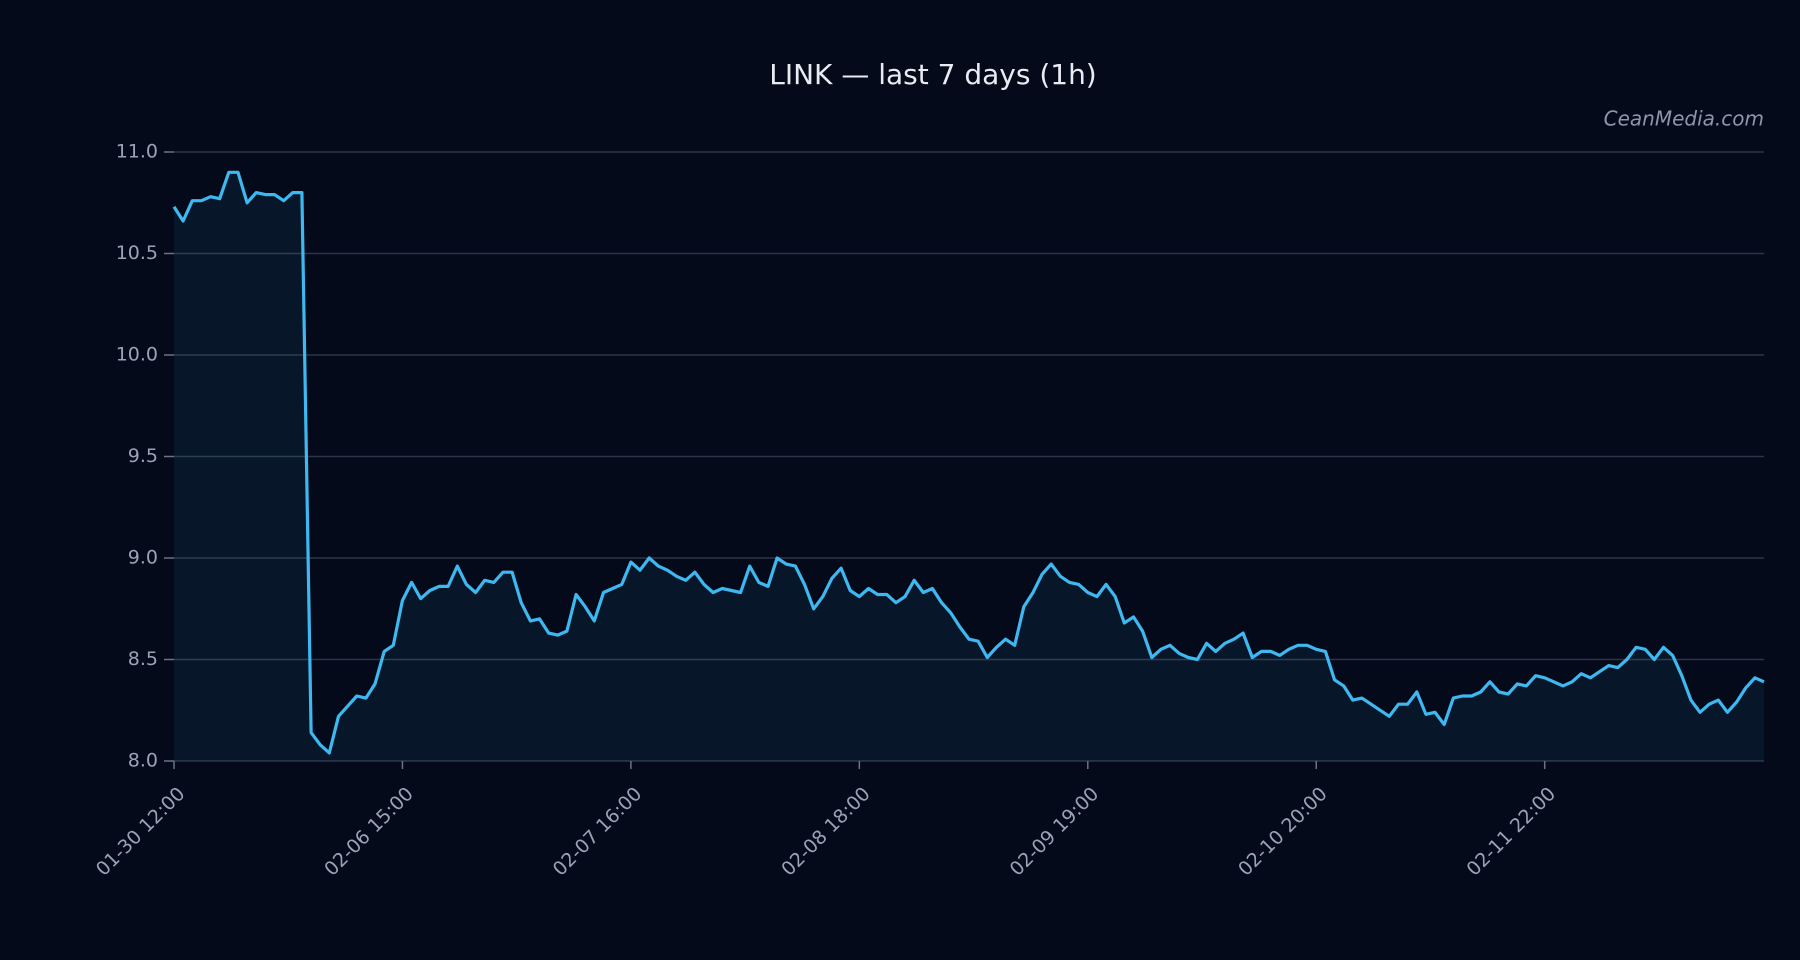 The width and height of the screenshot is (1800, 960). What do you see at coordinates (137, 355) in the screenshot?
I see `y-tick-label: 10.0` at bounding box center [137, 355].